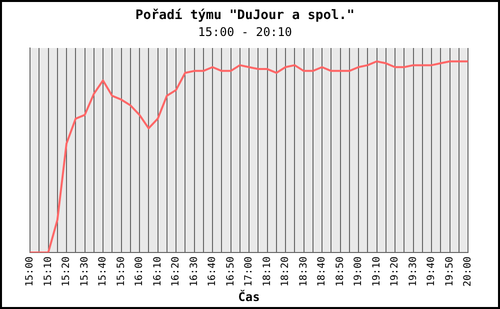  I want to click on x-tick-label: 19:20, so click(395, 271).